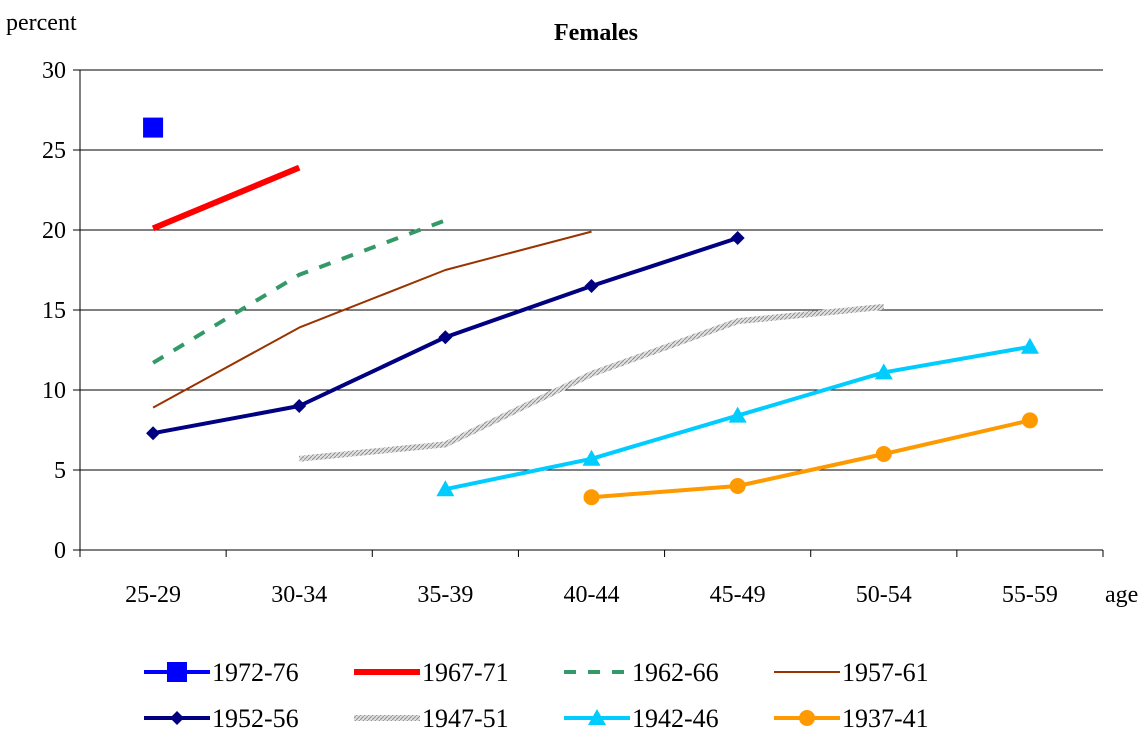 The image size is (1147, 738). I want to click on legend-label: 1957-61, so click(885, 672).